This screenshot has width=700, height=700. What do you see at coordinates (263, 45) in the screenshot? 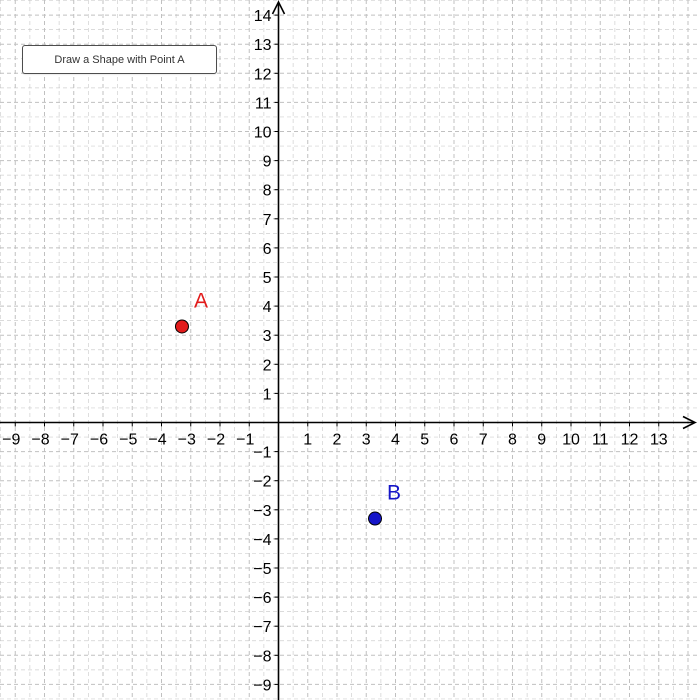
I see `y-tick-label: 13` at bounding box center [263, 45].